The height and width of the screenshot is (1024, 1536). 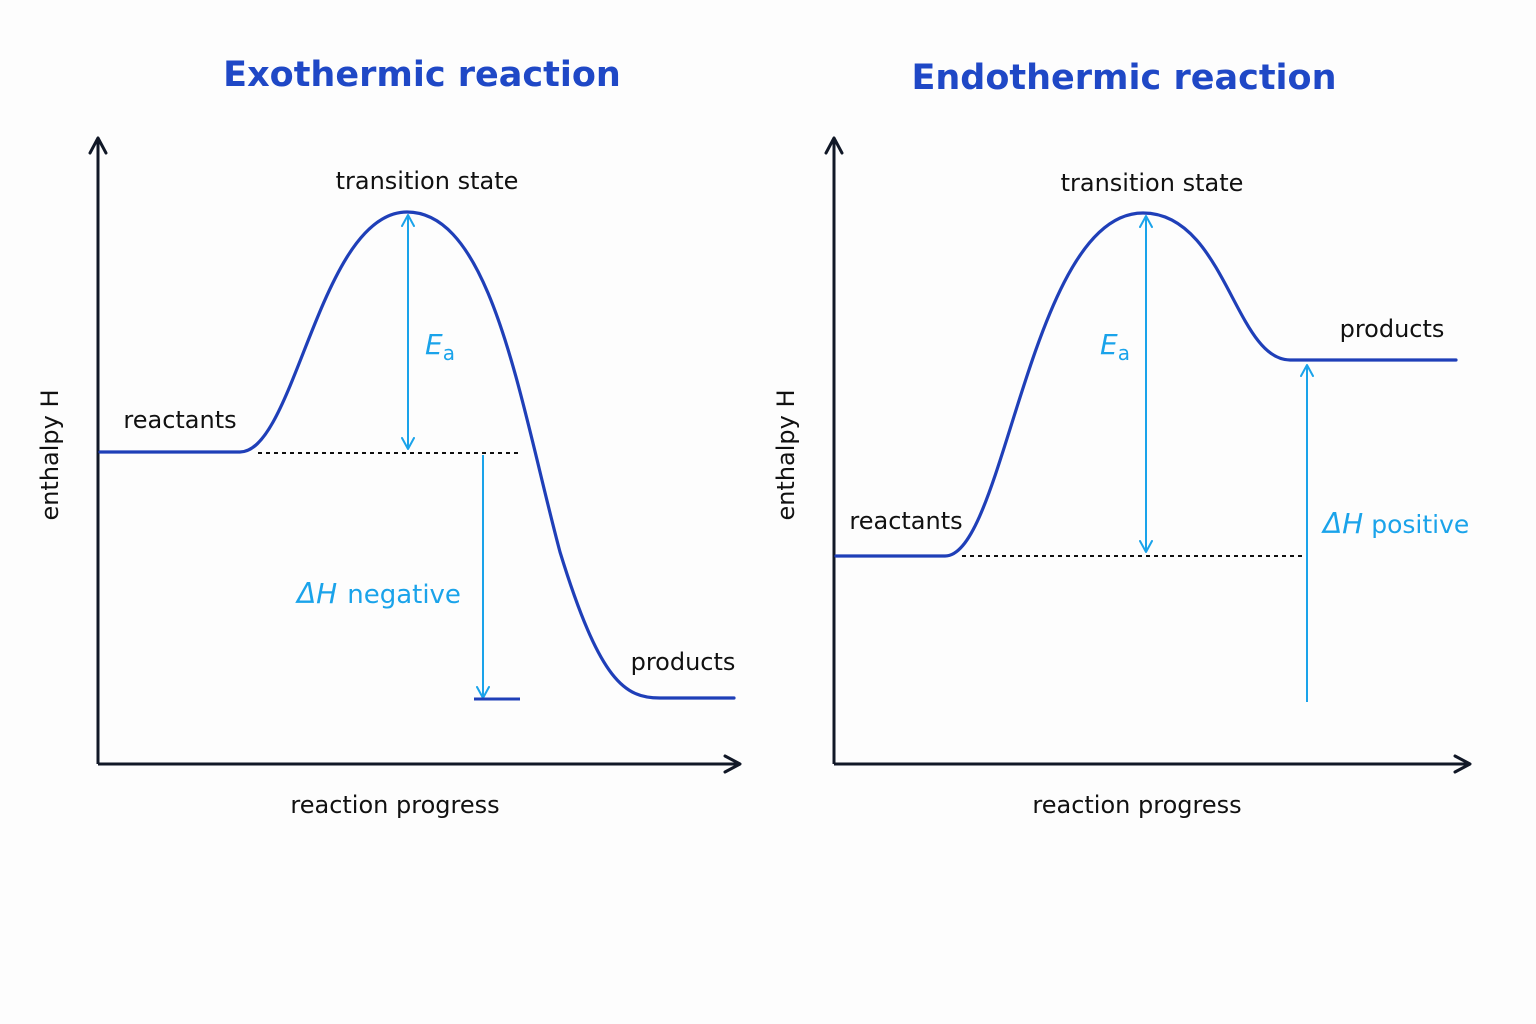 What do you see at coordinates (404, 595) in the screenshot?
I see `exo-dh-text: negative` at bounding box center [404, 595].